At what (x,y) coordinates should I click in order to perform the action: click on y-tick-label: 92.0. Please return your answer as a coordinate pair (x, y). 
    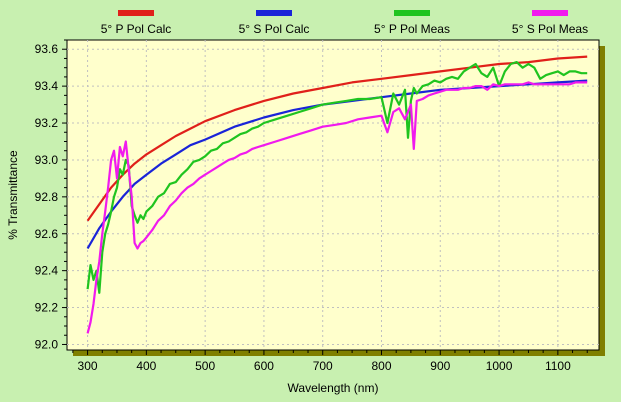
    Looking at the image, I should click on (47, 344).